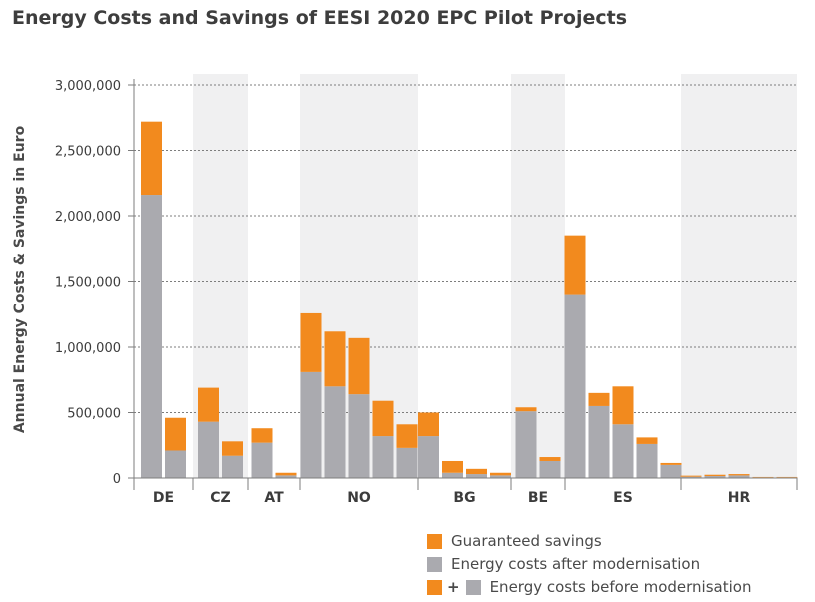 This screenshot has height=602, width=815. What do you see at coordinates (94, 414) in the screenshot?
I see `y-tick-label: 500,000` at bounding box center [94, 414].